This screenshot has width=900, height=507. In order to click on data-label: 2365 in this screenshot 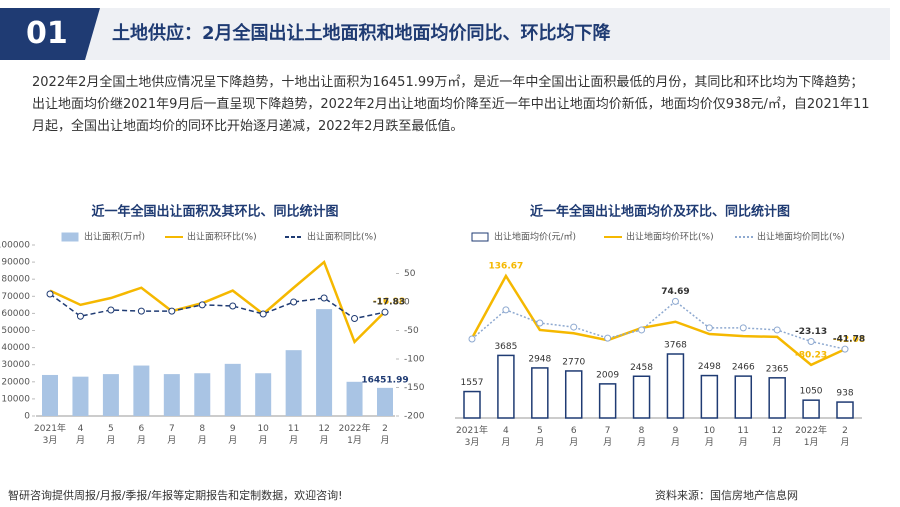, I will do `click(777, 369)`.